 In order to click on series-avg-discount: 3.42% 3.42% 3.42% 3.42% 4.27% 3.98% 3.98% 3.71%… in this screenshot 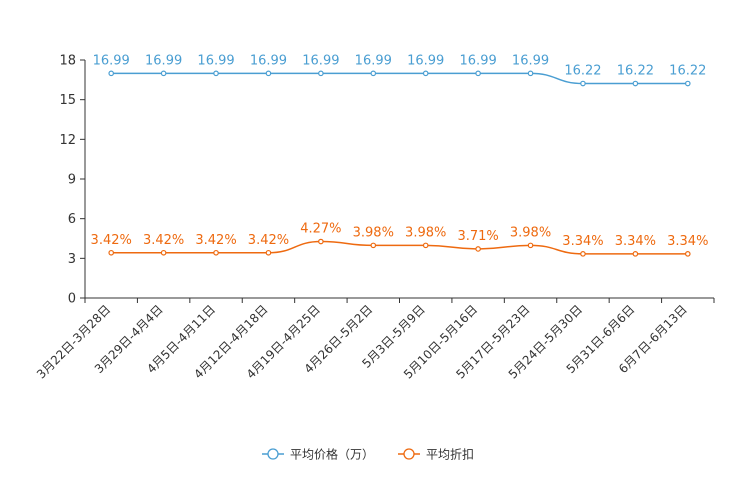, I will do `click(399, 239)`.